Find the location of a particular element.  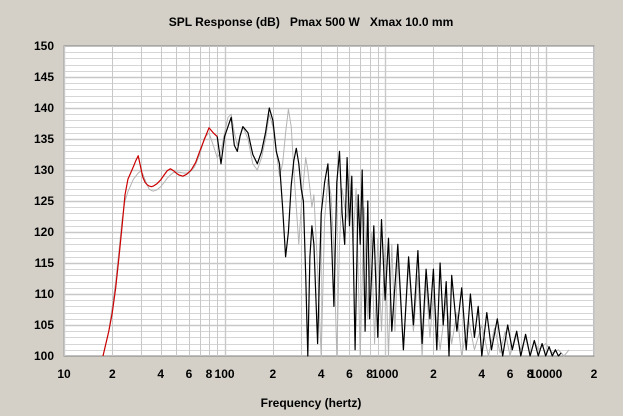

y-tick-label: 130 is located at coordinates (44, 170).